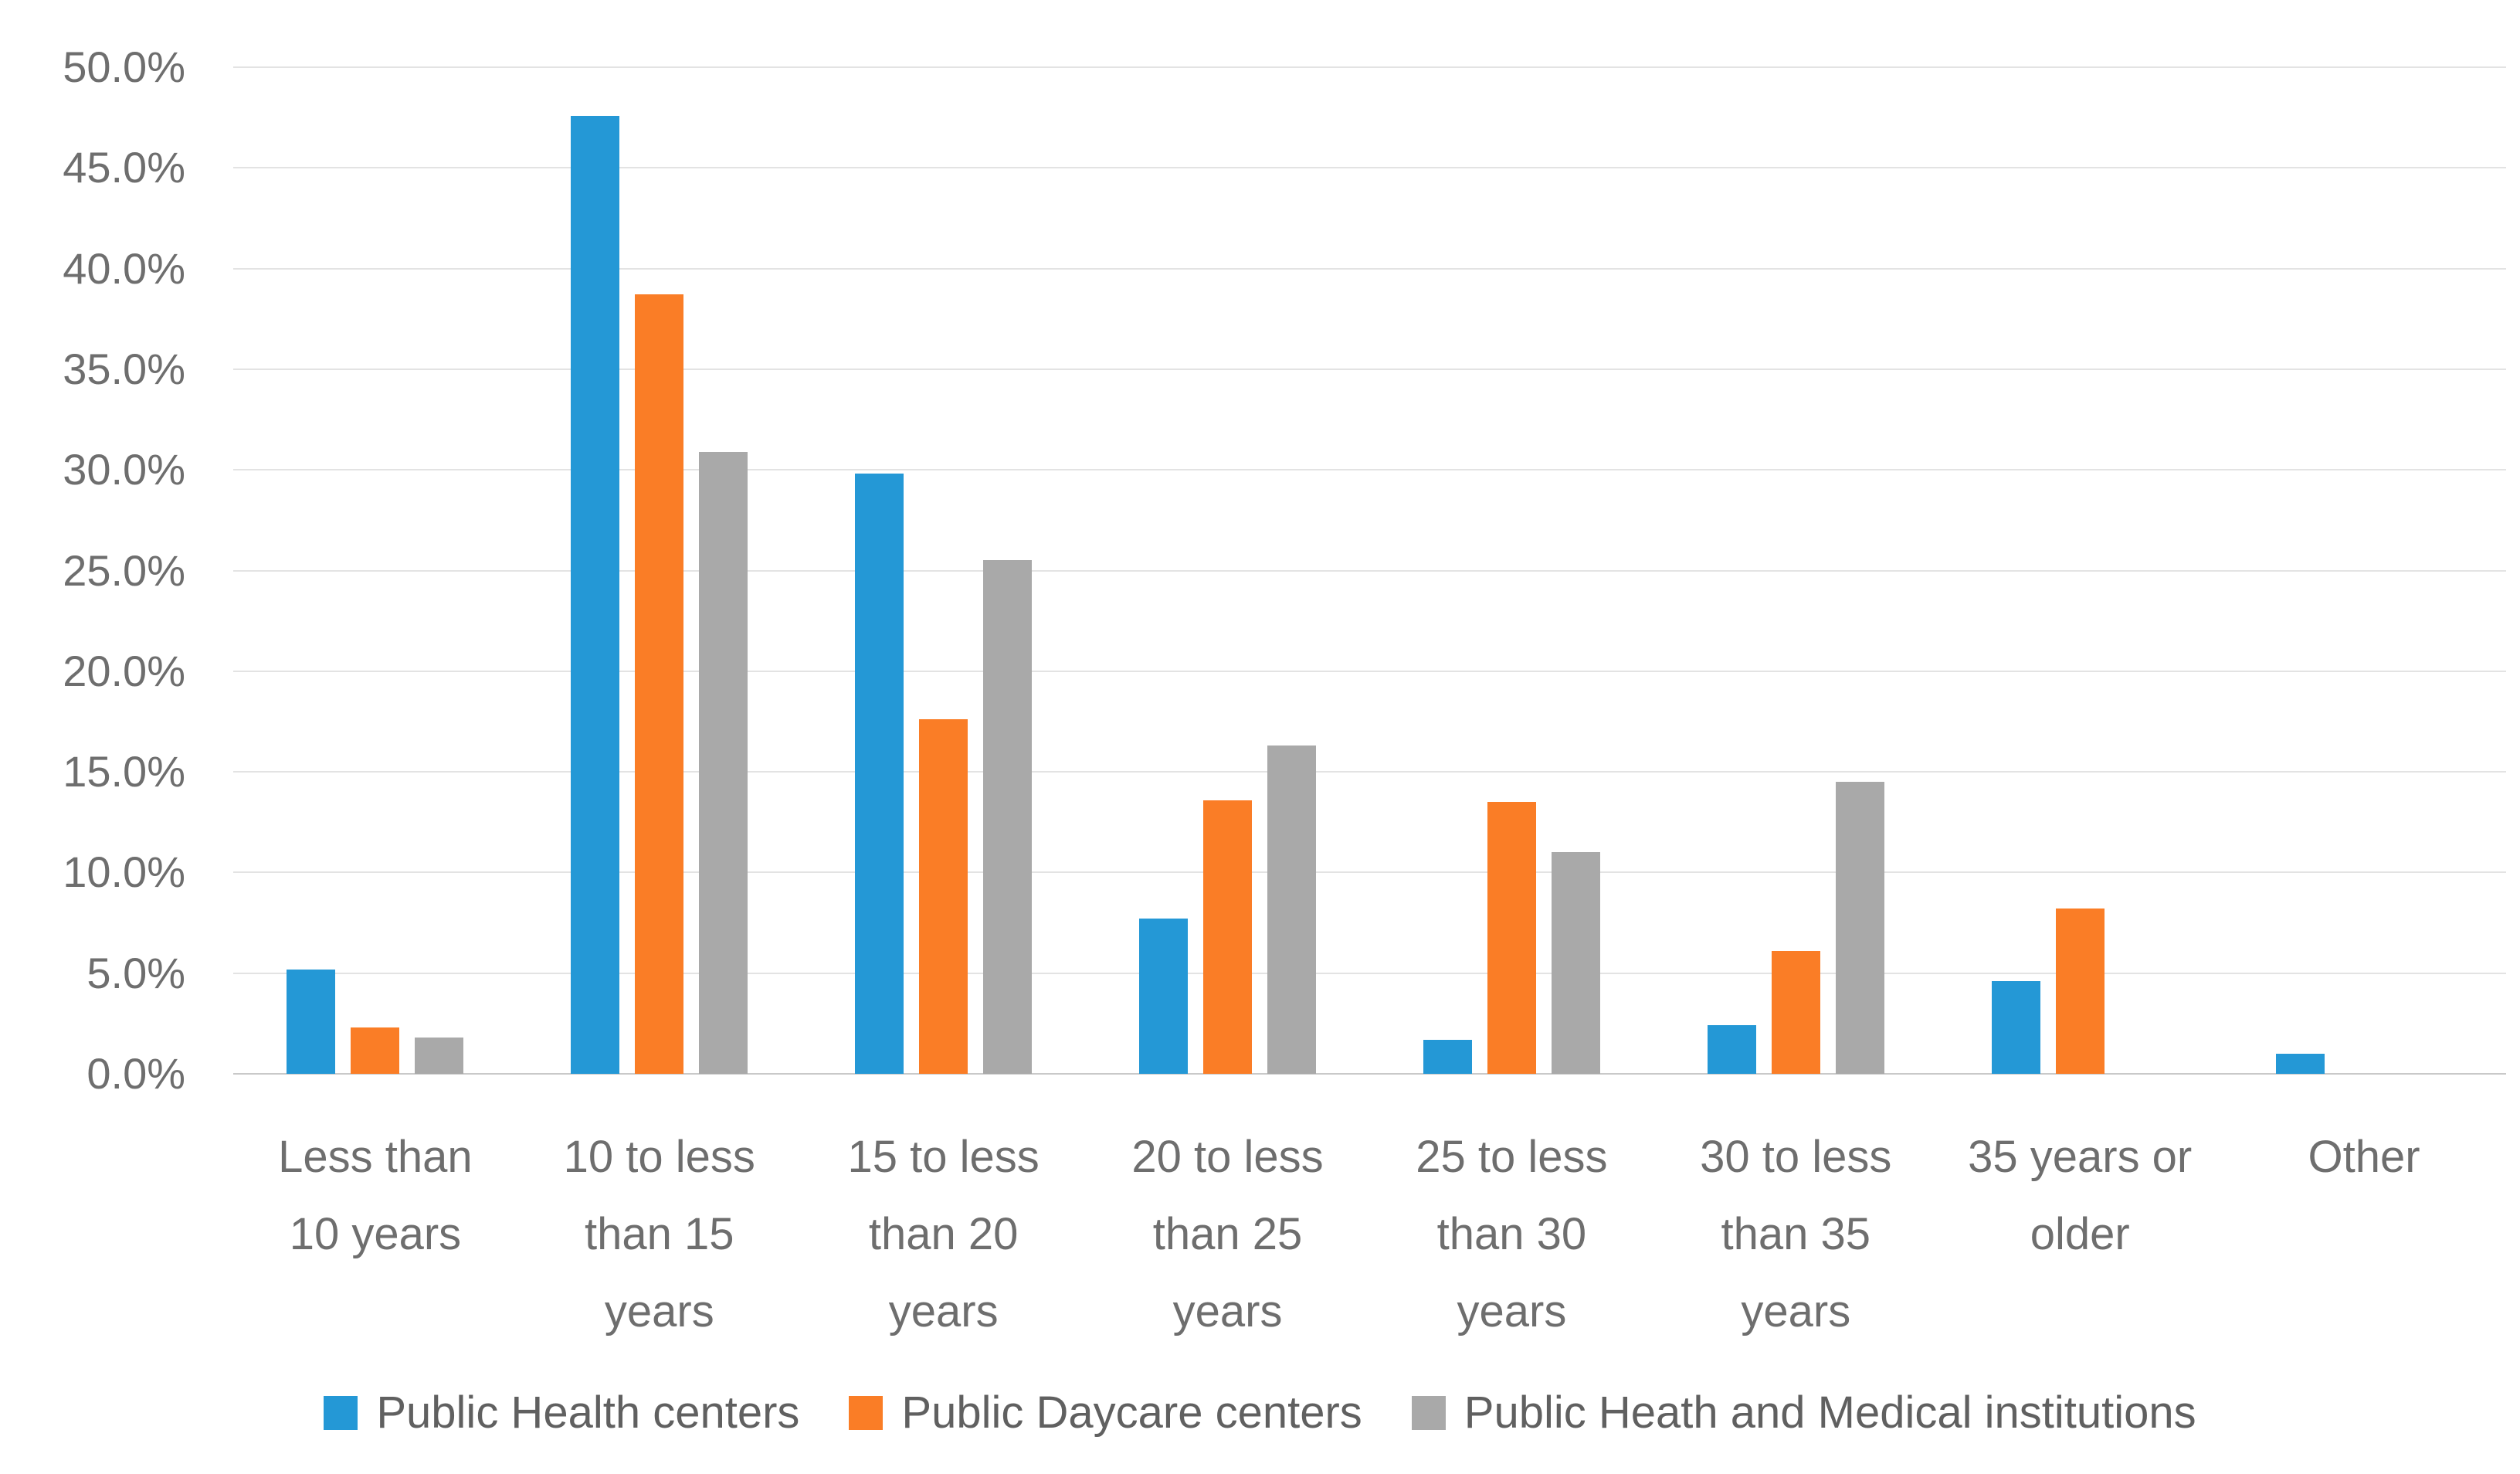 This screenshot has height=1474, width=2520. What do you see at coordinates (659, 684) in the screenshot?
I see `bar-public-daycare-centers-c1` at bounding box center [659, 684].